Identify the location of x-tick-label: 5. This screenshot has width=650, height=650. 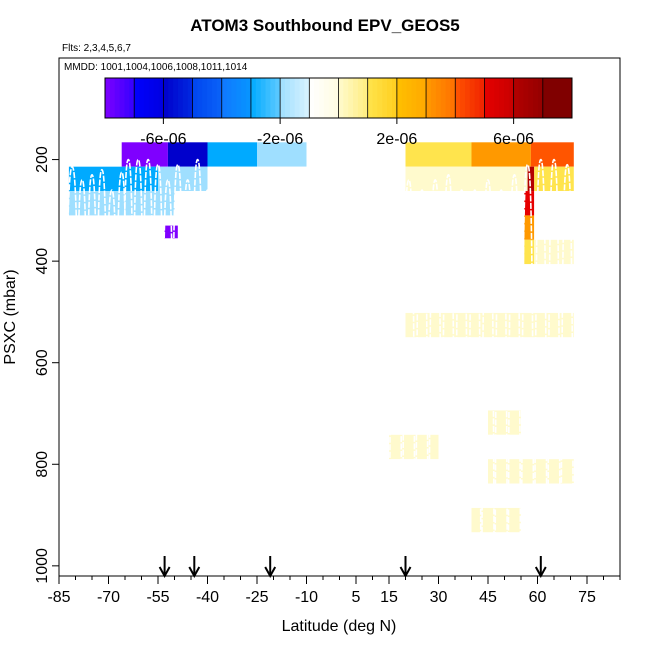
(356, 597).